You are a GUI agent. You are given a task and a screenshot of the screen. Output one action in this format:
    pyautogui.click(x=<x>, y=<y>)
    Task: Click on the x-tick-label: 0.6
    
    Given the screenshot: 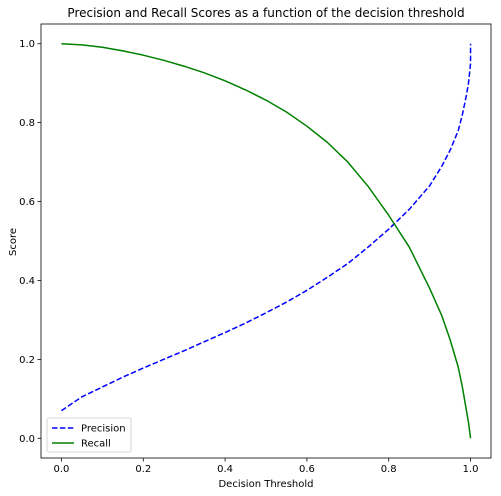 What is the action you would take?
    pyautogui.click(x=307, y=469)
    